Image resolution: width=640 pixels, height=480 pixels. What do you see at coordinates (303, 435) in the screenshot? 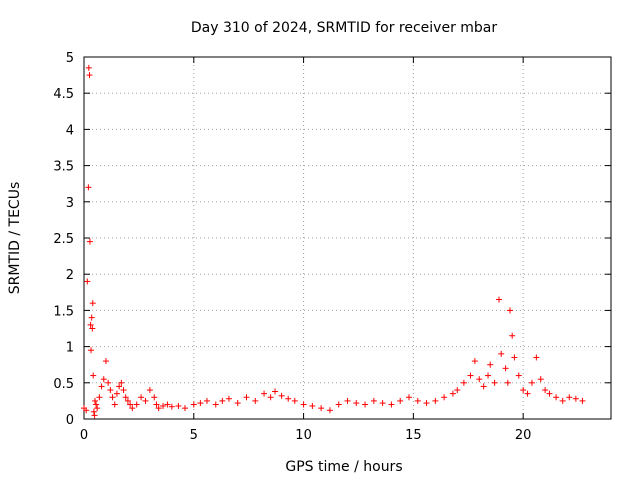
I see `x-tick-label: 10` at bounding box center [303, 435].